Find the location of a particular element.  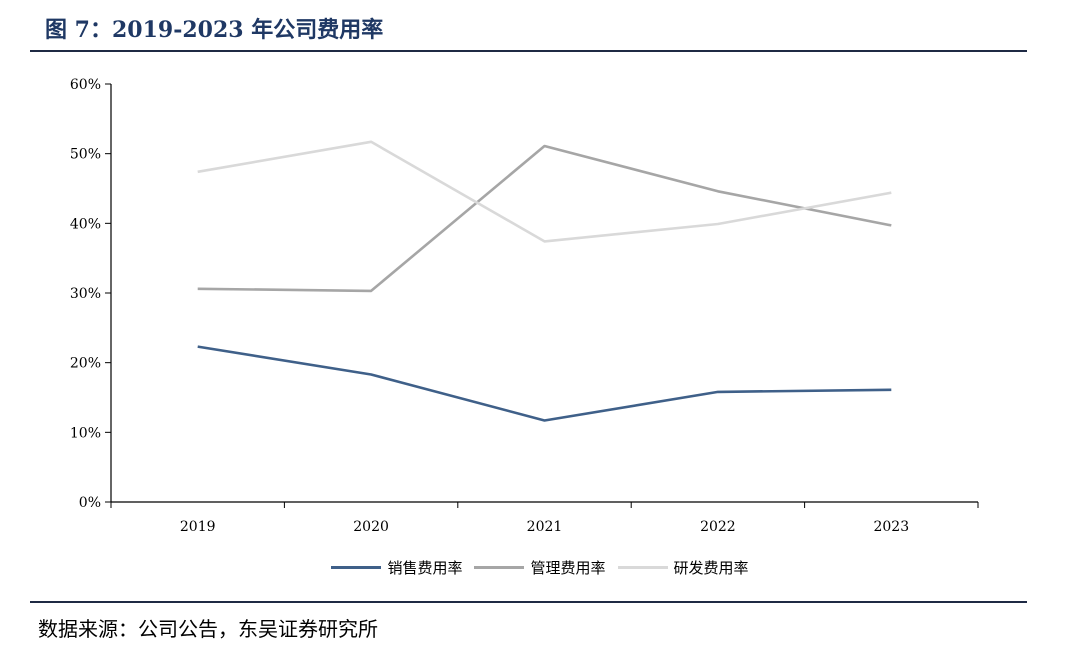

x-tick-label: 2019 is located at coordinates (198, 527).